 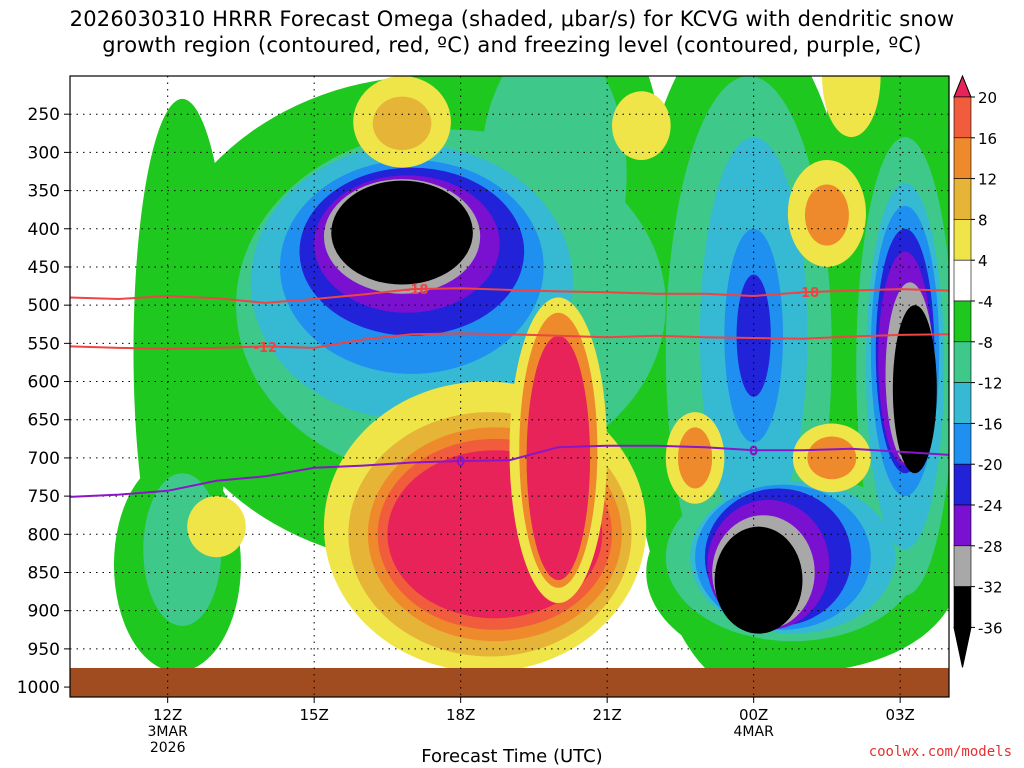 What do you see at coordinates (44, 612) in the screenshot?
I see `y-tick-label-900: 900` at bounding box center [44, 612].